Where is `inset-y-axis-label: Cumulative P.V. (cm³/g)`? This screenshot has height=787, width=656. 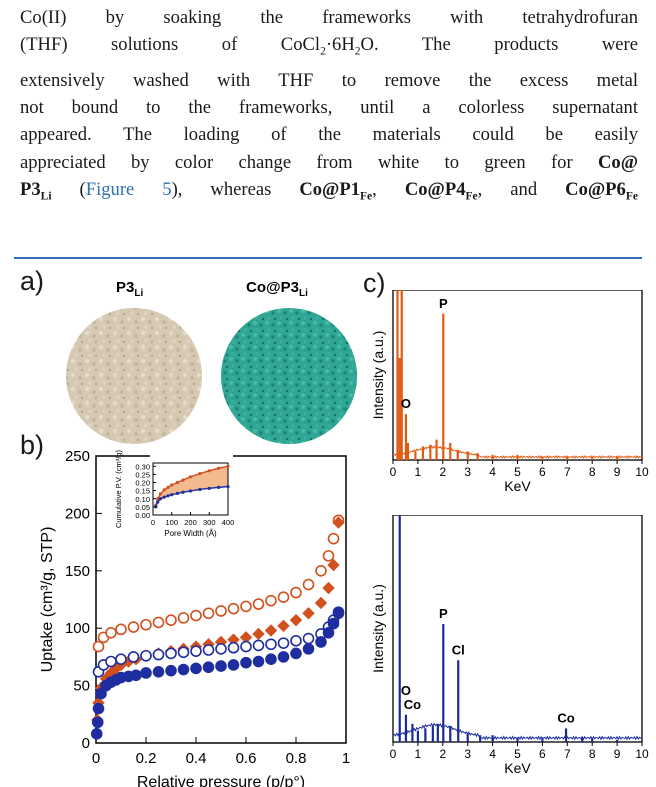 inset-y-axis-label: Cumulative P.V. (cm³/g) is located at coordinates (118, 489).